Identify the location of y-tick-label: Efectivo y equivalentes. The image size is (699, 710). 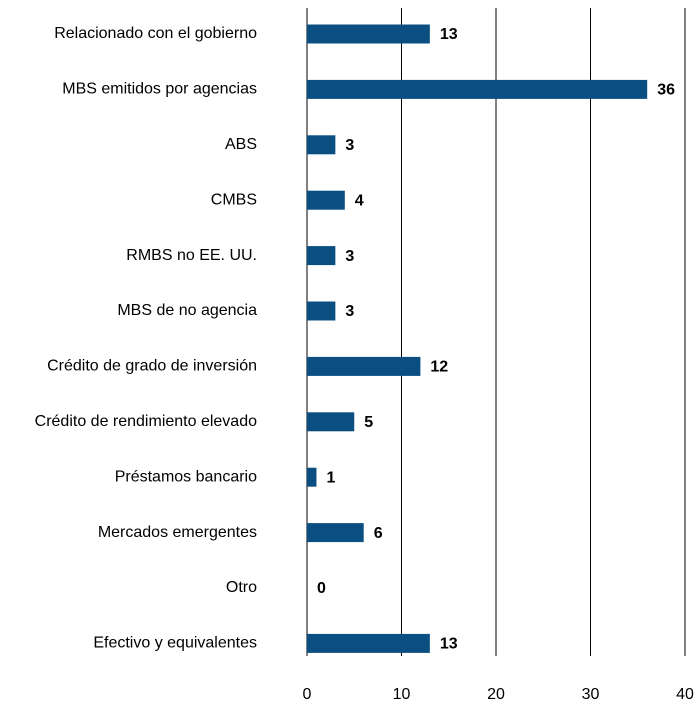
(175, 643).